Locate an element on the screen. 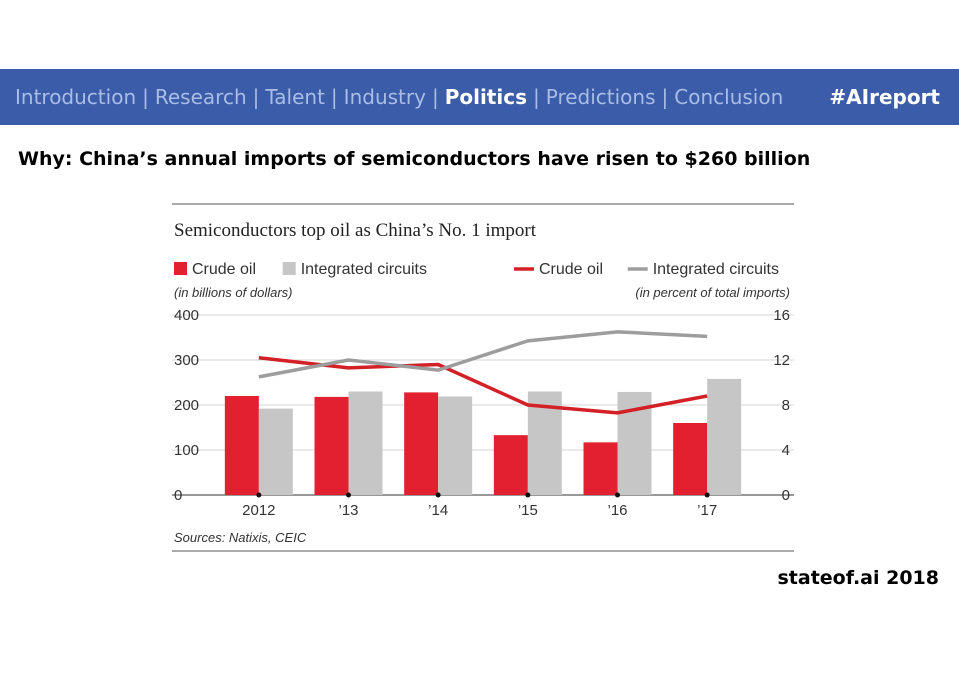  y-right-tick-label: 8 is located at coordinates (786, 405).